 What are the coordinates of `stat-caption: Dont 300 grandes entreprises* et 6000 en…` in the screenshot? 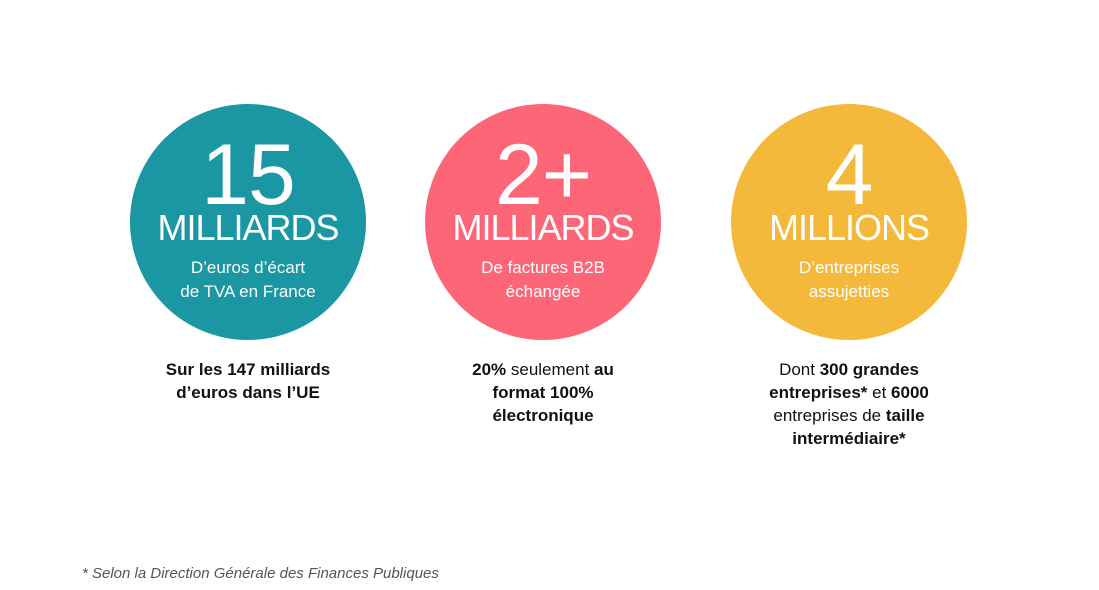 It's located at (849, 404).